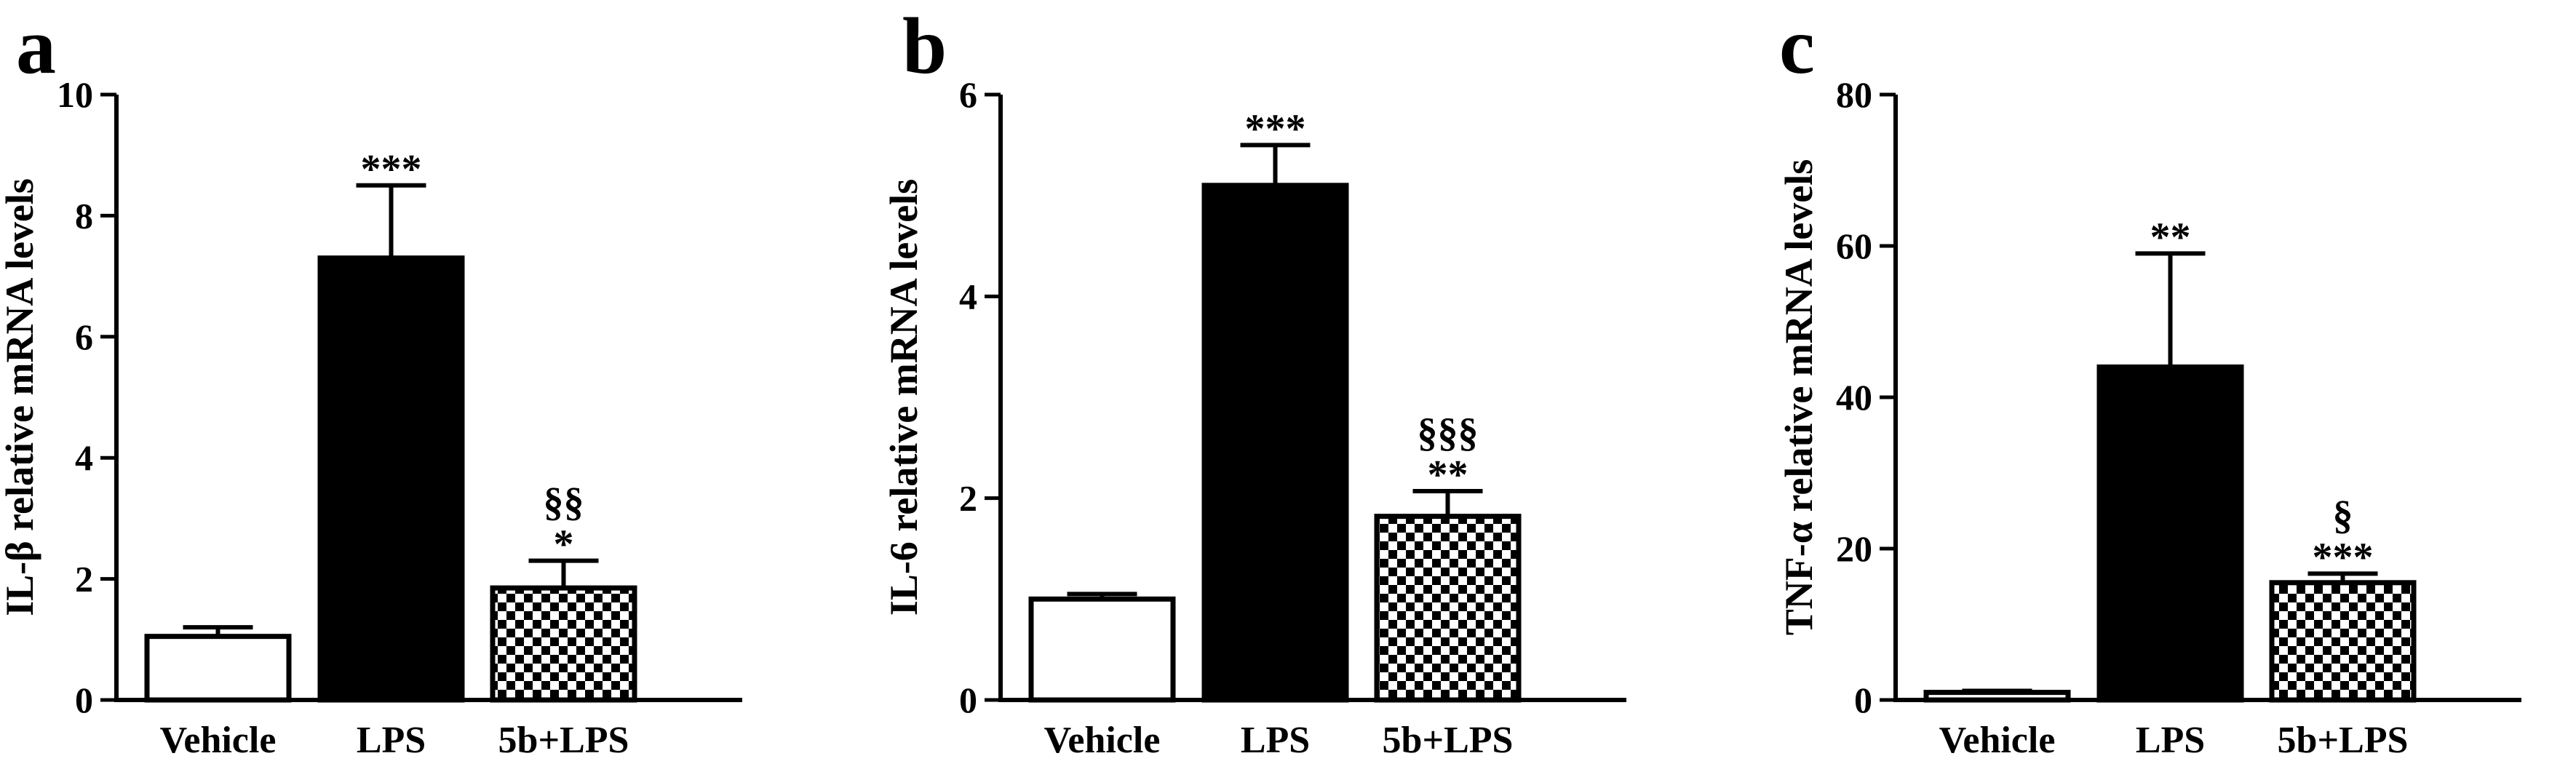  Describe the element at coordinates (1275, 128) in the screenshot. I see `significance-label-b: ***` at that location.